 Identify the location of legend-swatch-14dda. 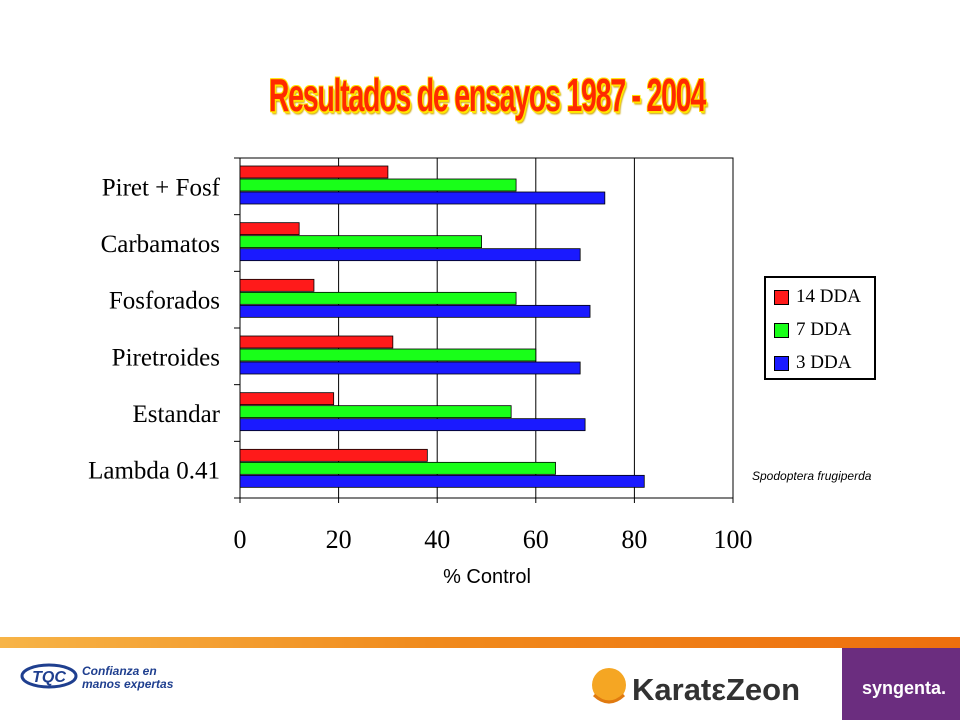
(781, 297).